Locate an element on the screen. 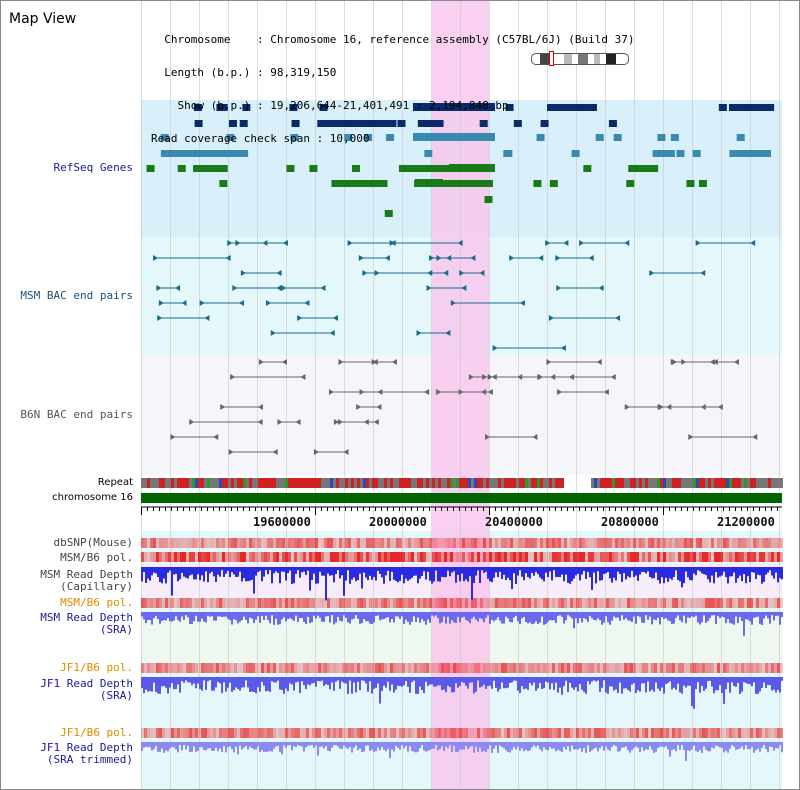 This screenshot has height=790, width=800. track-label-b6n-bac: B6N BAC end pairs is located at coordinates (76, 414).